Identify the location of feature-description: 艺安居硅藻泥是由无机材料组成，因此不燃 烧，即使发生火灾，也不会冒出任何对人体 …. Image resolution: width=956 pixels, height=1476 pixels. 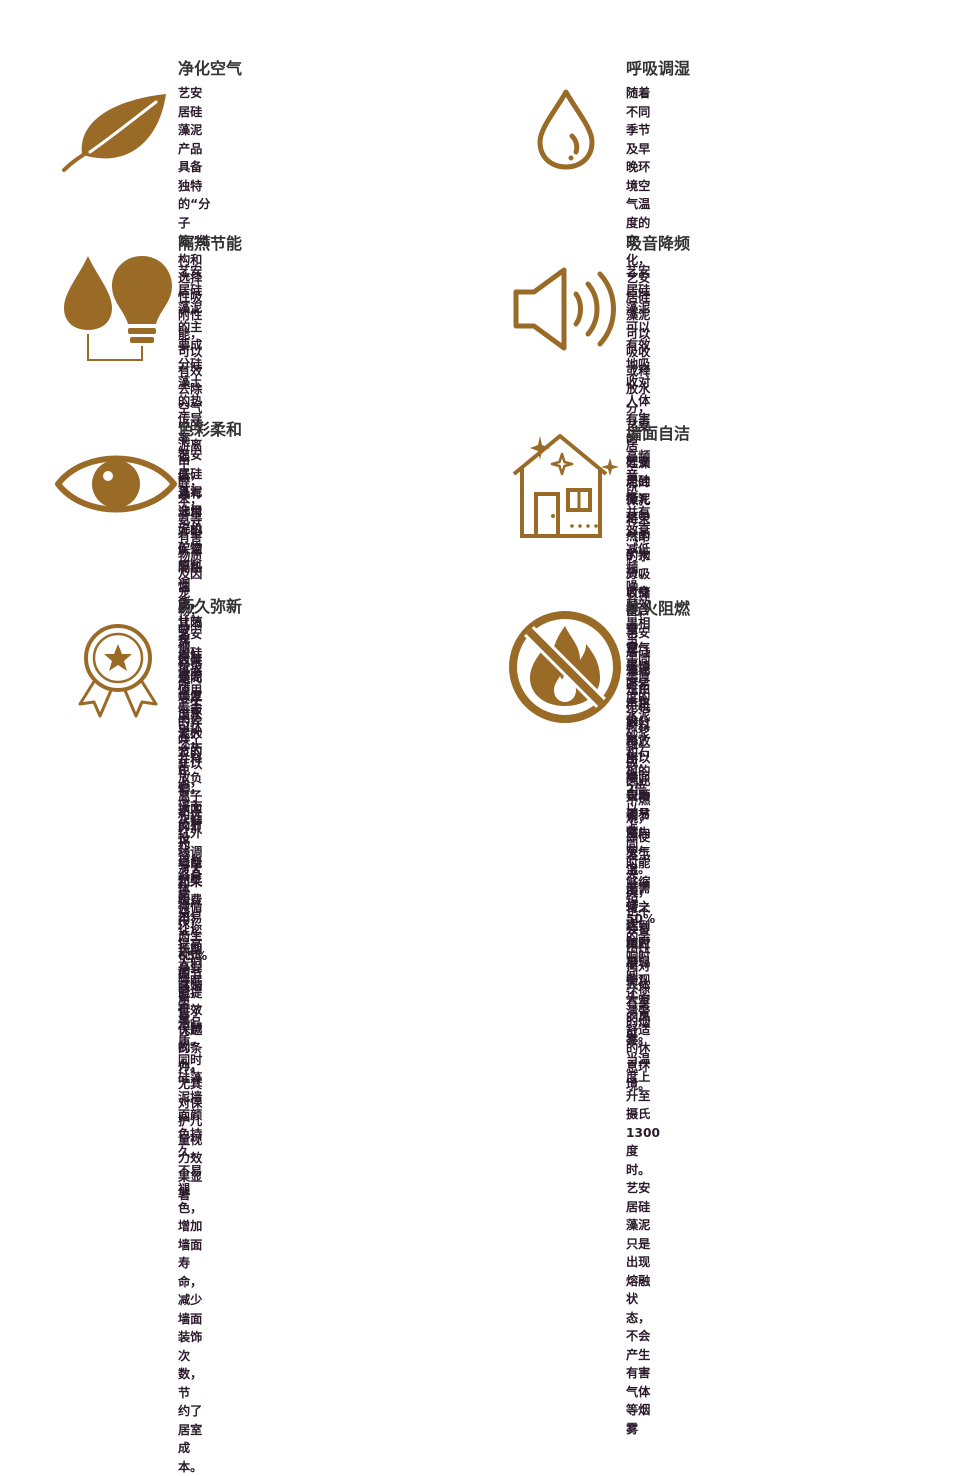
(643, 1031).